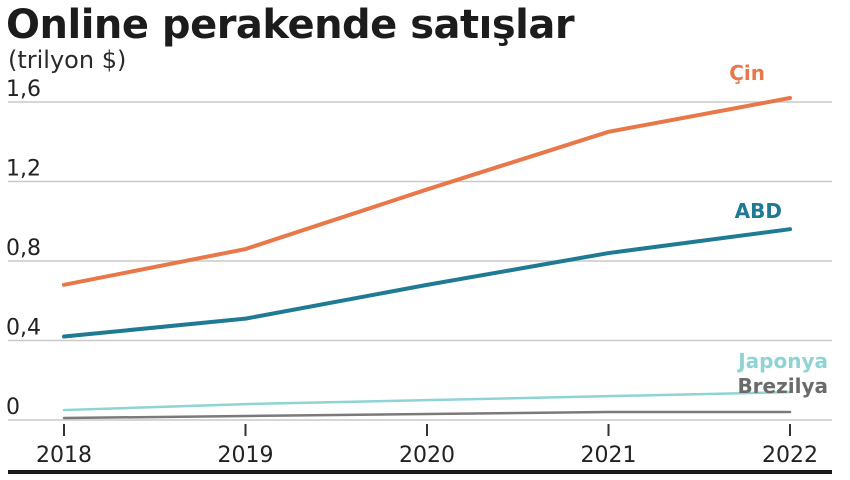 The height and width of the screenshot is (480, 850). I want to click on series-label: ABD, so click(758, 211).